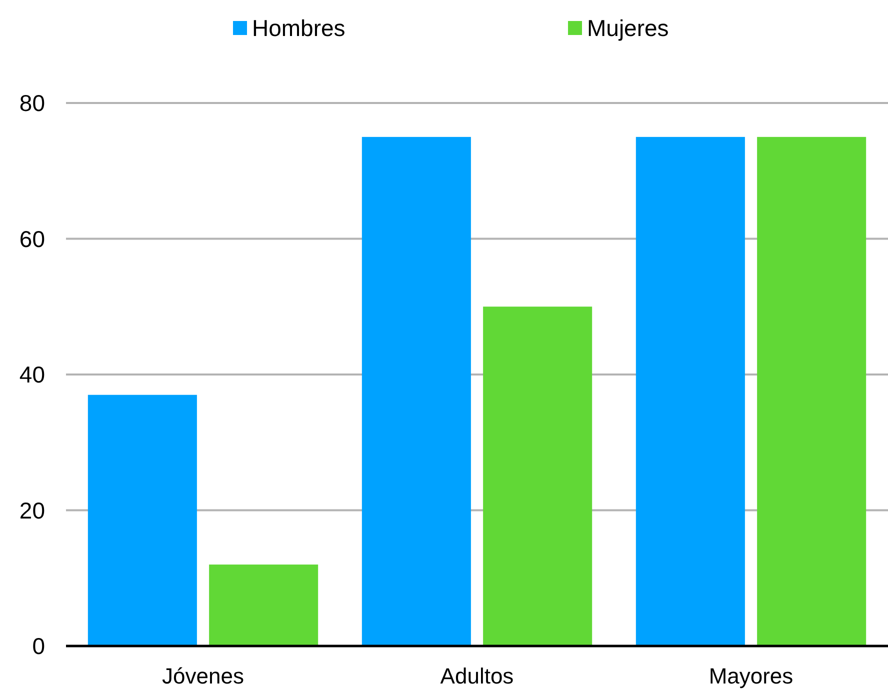  I want to click on y-tick-label: 20, so click(32, 510).